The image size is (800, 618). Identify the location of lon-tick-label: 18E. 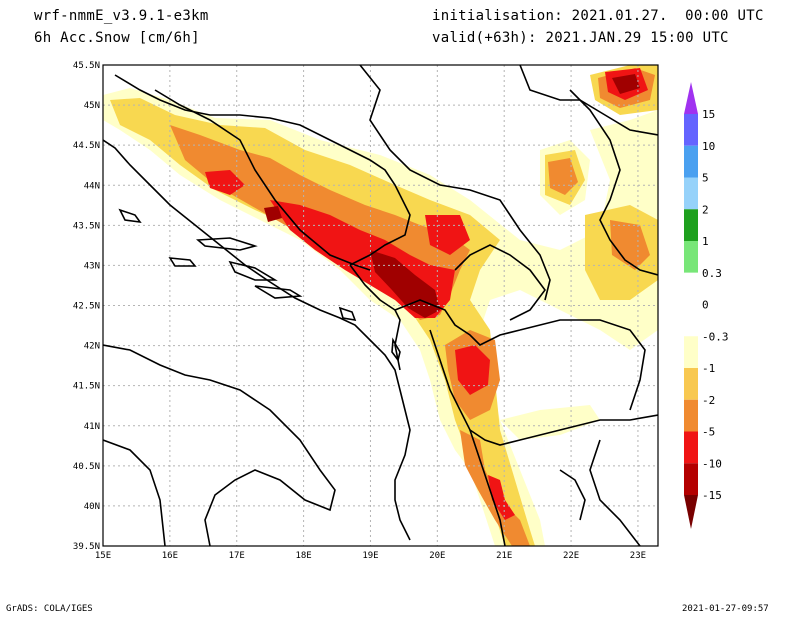
(303, 556).